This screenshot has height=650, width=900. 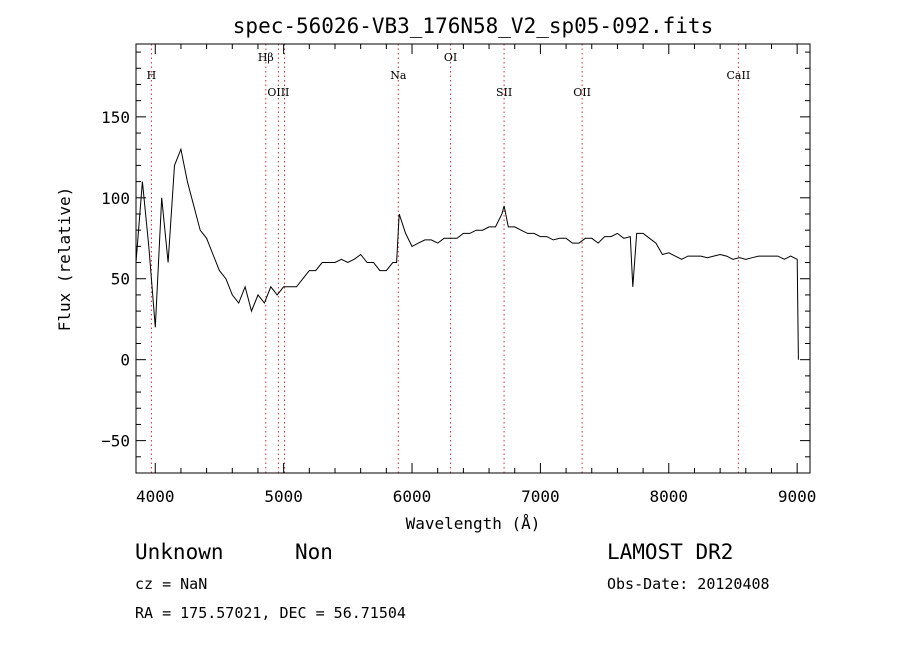 I want to click on y-tick-label: −50, so click(x=115, y=441).